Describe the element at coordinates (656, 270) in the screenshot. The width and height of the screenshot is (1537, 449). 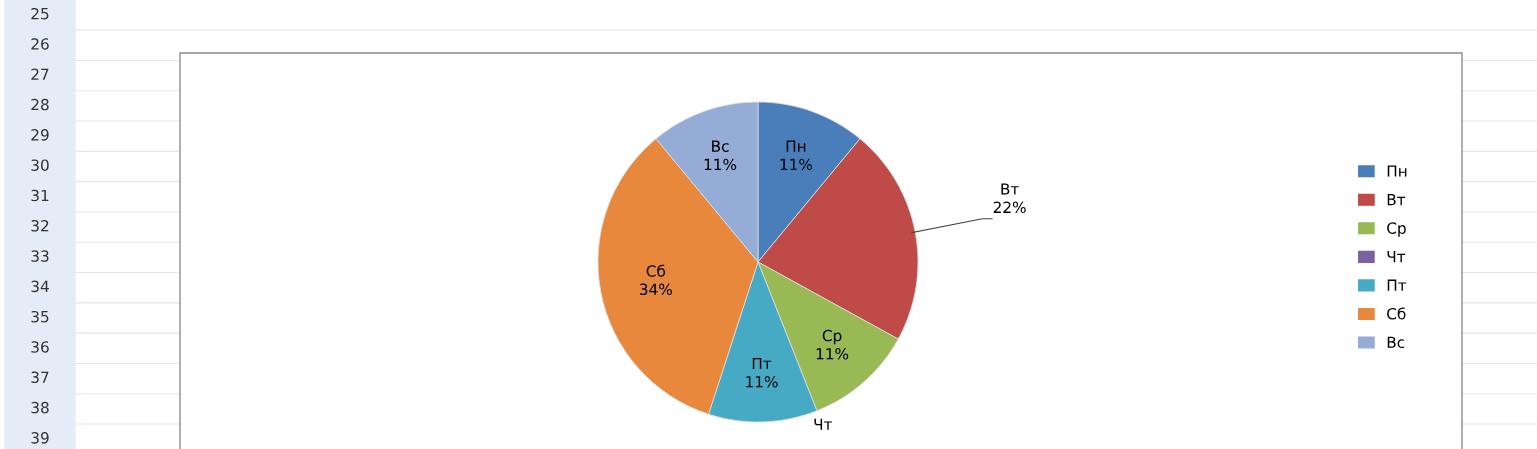
I see `slice-label: Сб` at that location.